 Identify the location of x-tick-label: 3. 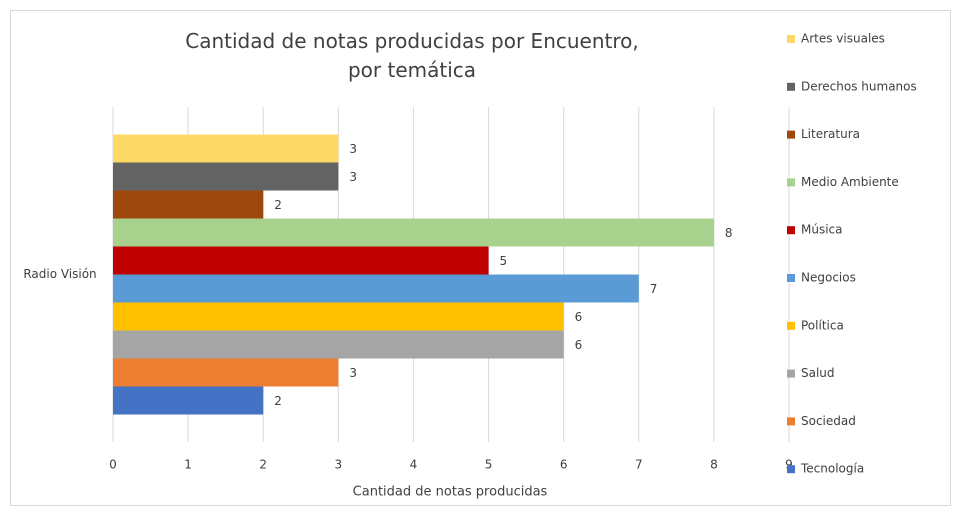
(339, 465).